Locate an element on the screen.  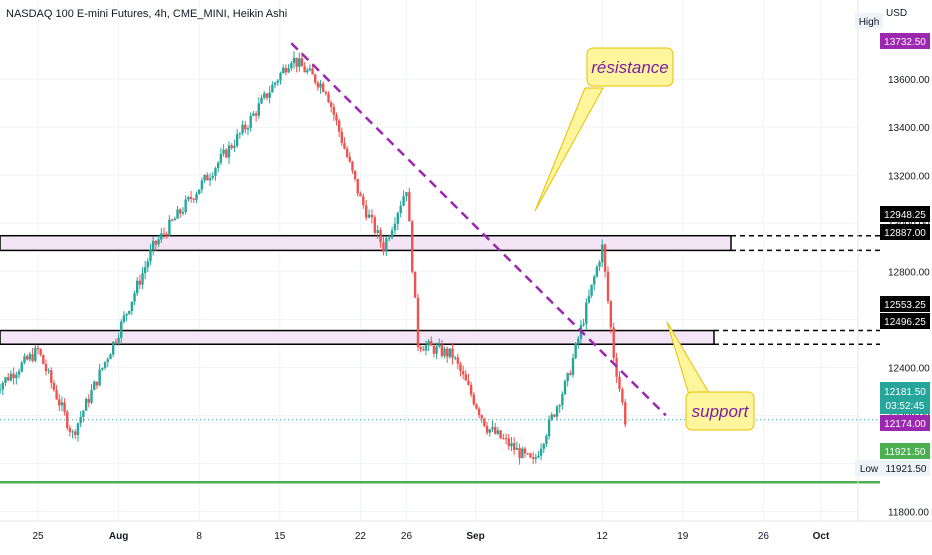
high-label: High is located at coordinates (869, 22).